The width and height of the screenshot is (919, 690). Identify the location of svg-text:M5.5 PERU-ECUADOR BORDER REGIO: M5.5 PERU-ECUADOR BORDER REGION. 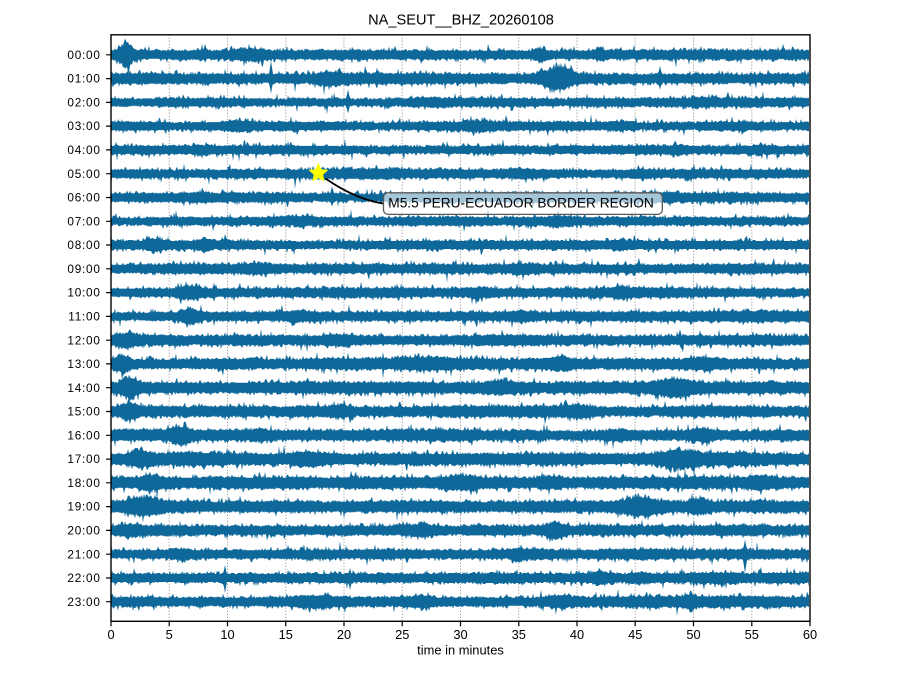
(520, 203).